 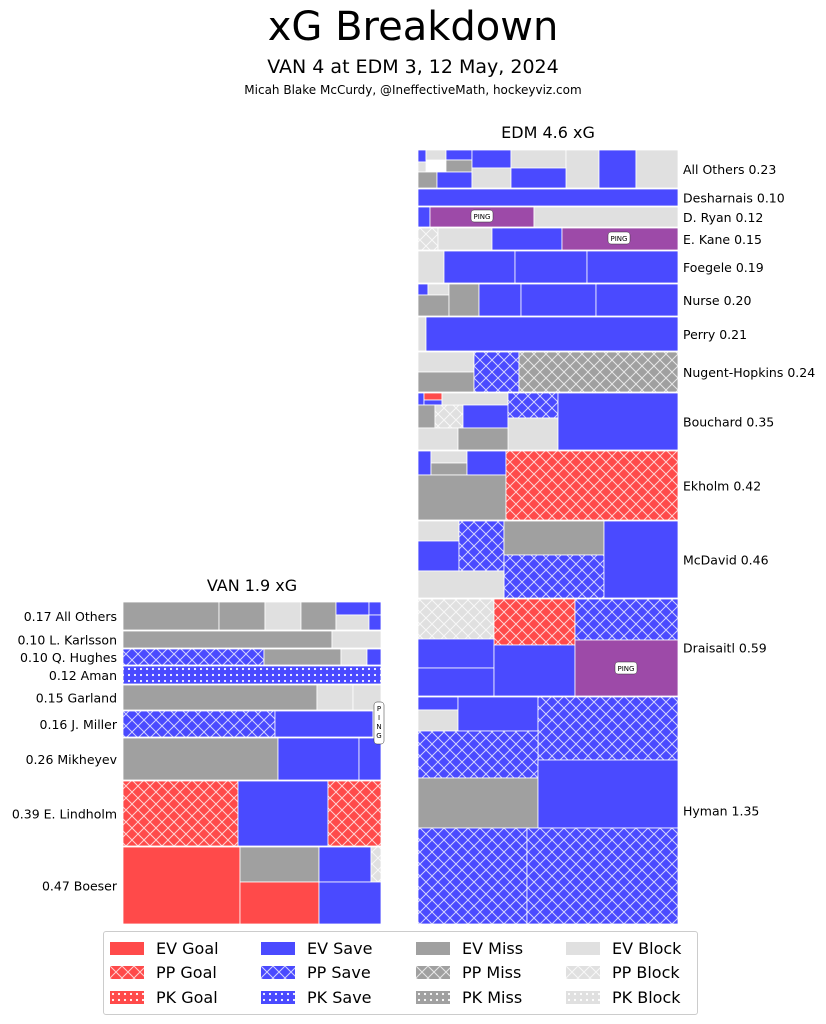 I want to click on penalty-letter-1: I, so click(x=379, y=718).